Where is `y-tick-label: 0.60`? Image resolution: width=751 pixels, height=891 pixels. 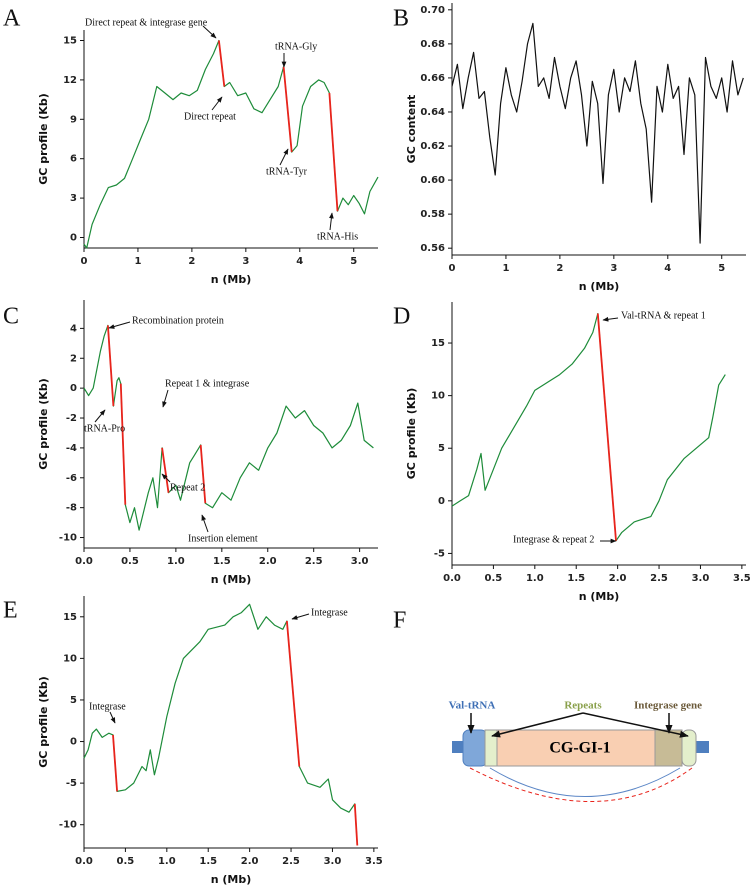 y-tick-label: 0.60 is located at coordinates (432, 180).